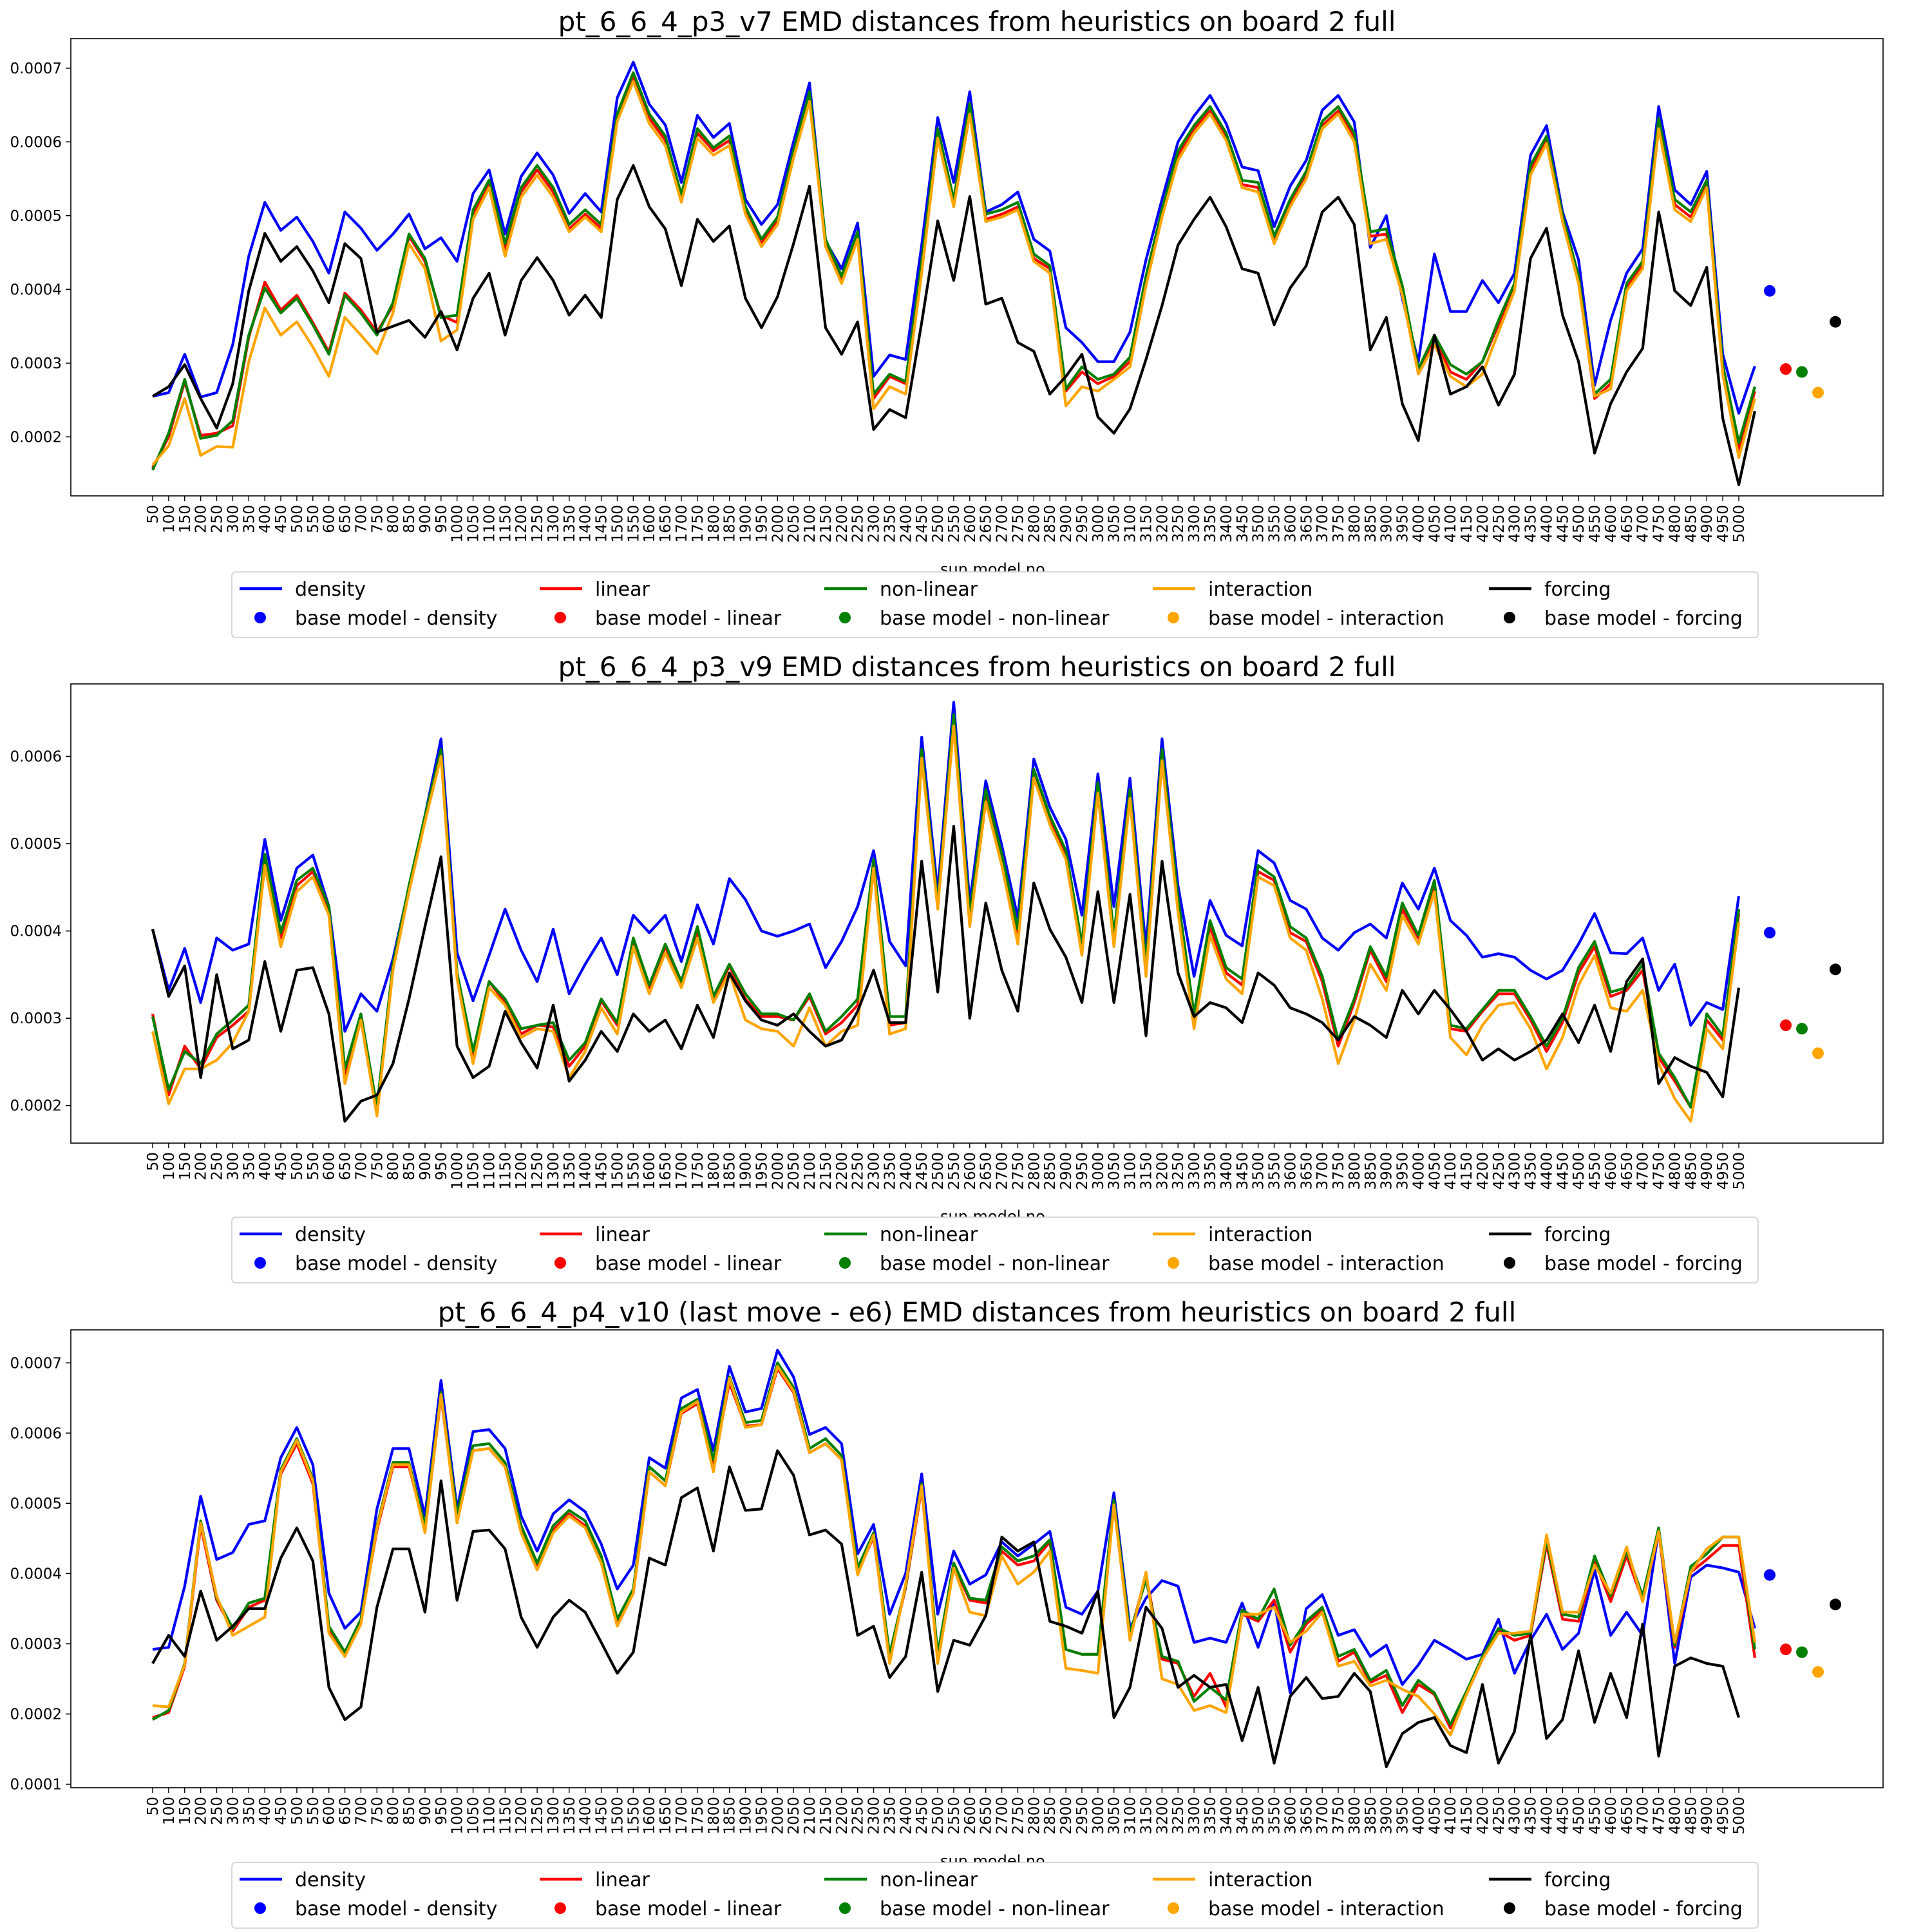  What do you see at coordinates (971, 1171) in the screenshot?
I see `x-tick-label: 2600` at bounding box center [971, 1171].